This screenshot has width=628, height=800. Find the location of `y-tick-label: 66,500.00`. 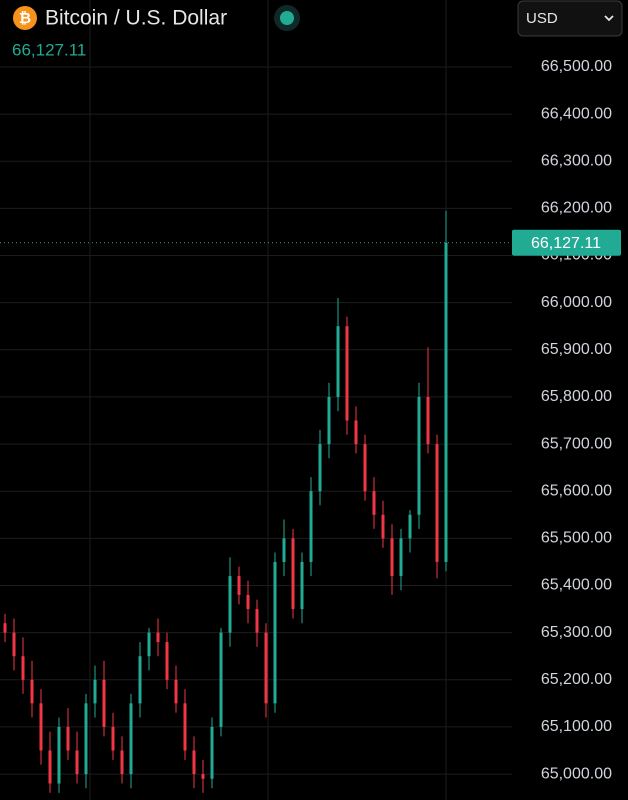

y-tick-label: 66,500.00 is located at coordinates (576, 66).